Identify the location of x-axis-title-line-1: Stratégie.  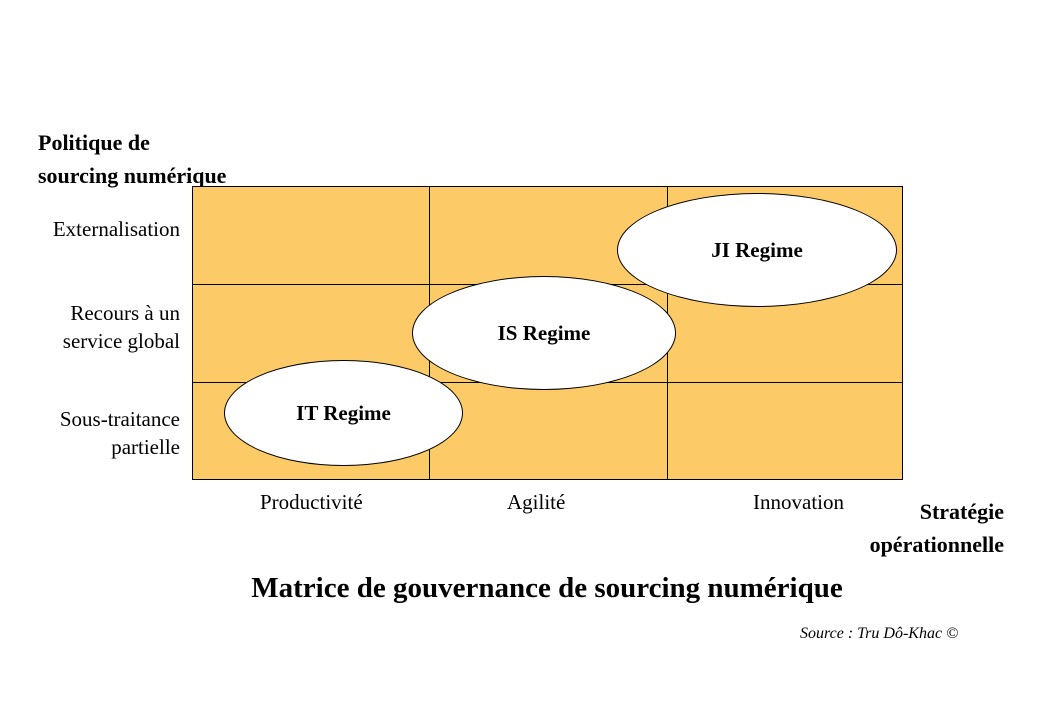
(961, 511).